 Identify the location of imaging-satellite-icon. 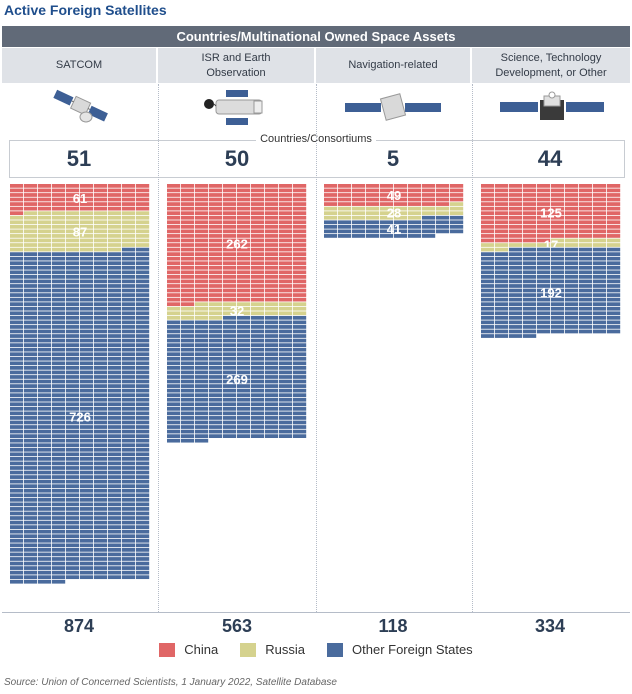
(233, 107).